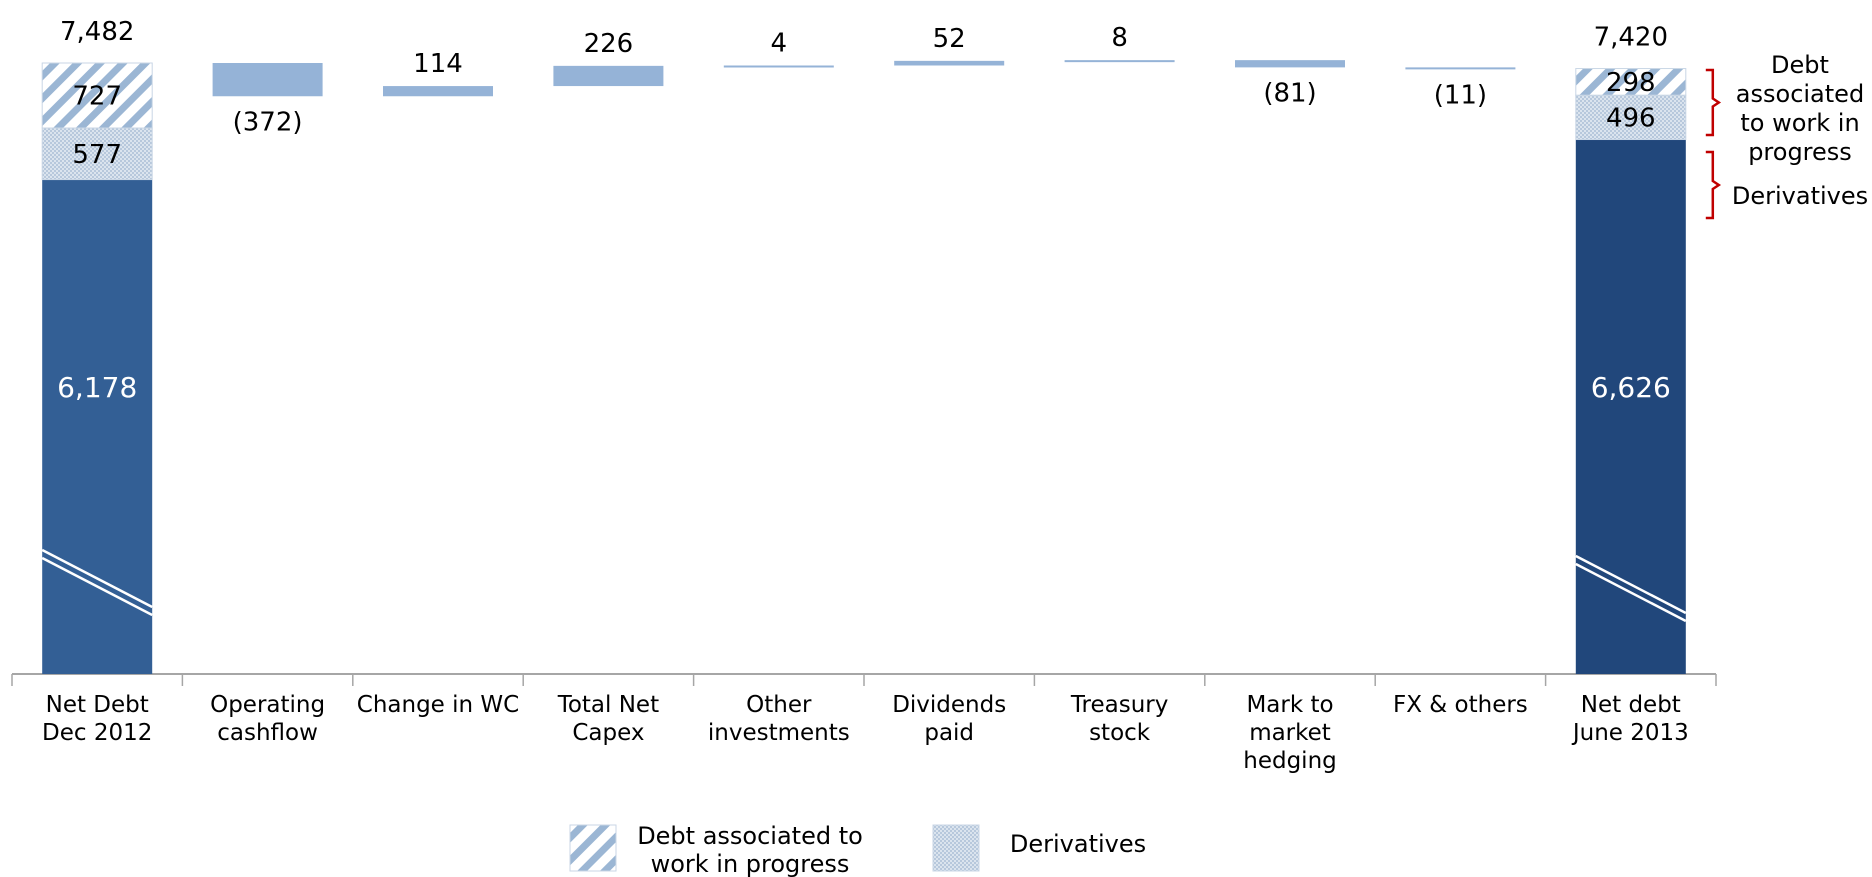  Describe the element at coordinates (779, 733) in the screenshot. I see `category-label-line: investments` at that location.